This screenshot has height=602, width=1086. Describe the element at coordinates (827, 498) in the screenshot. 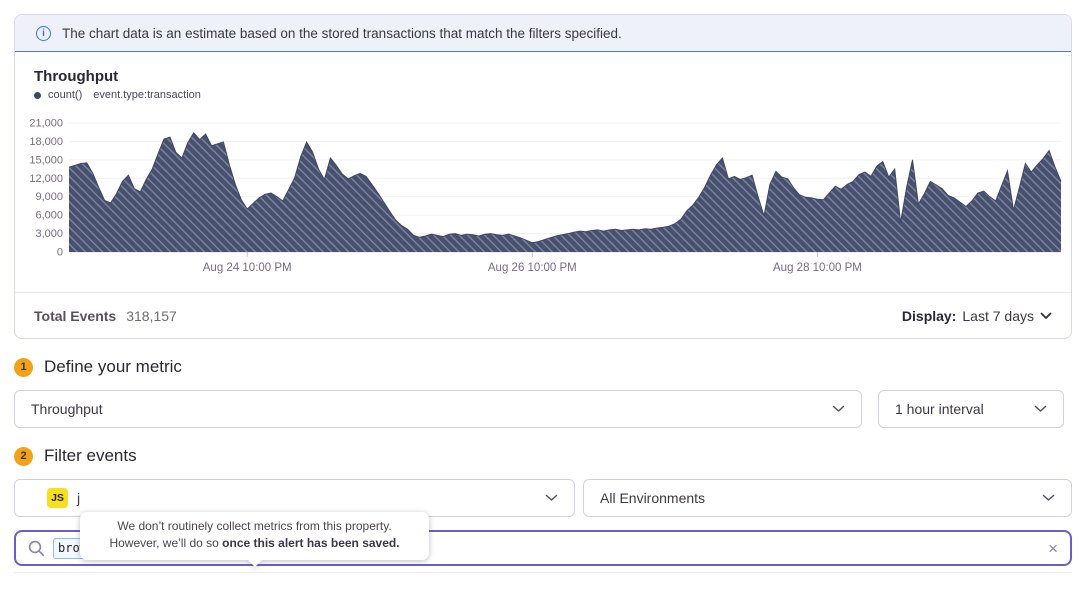

I see `environment-select: All Environments` at that location.